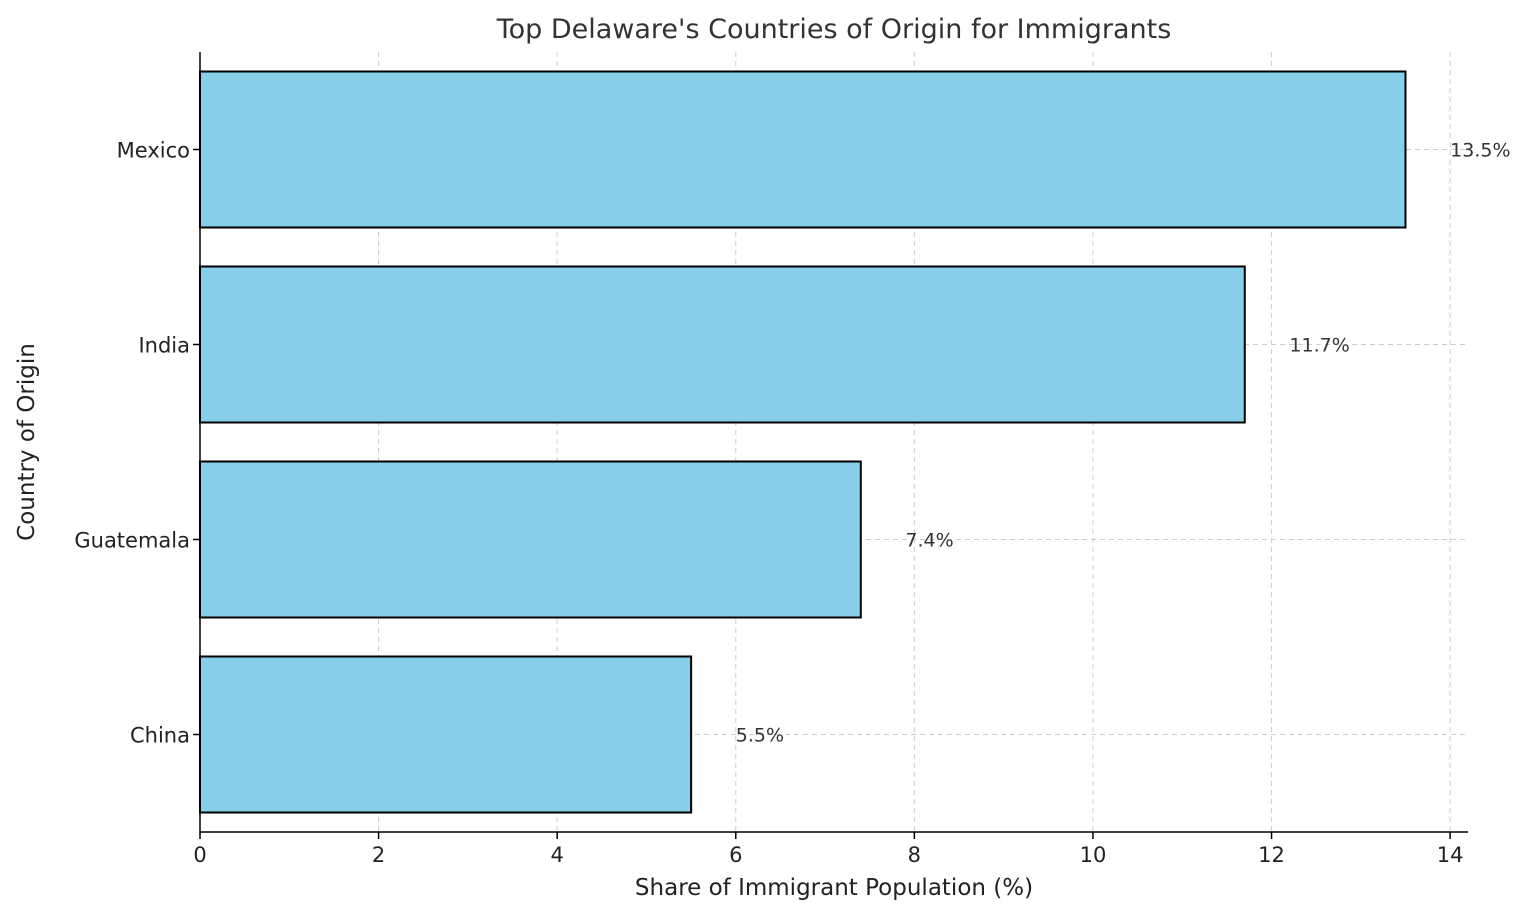 This screenshot has height=916, width=1536. I want to click on x-tick-label: 4, so click(556, 855).